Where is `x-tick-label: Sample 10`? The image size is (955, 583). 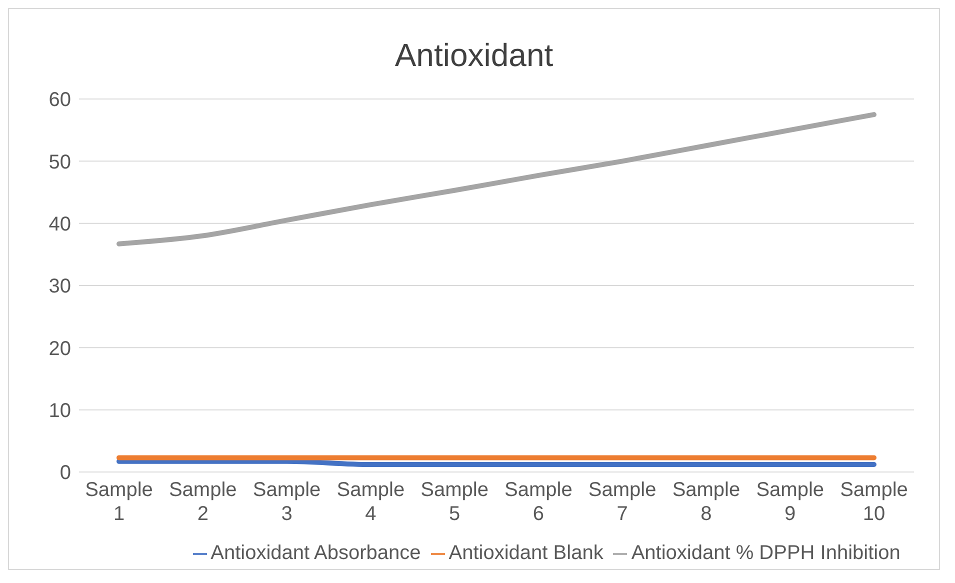 x-tick-label: Sample 10 is located at coordinates (874, 502).